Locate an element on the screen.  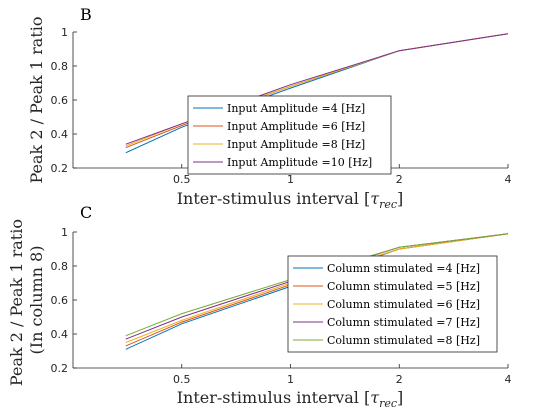
legend-entry: Column stimulated =4 [Hz] is located at coordinates (403, 268).